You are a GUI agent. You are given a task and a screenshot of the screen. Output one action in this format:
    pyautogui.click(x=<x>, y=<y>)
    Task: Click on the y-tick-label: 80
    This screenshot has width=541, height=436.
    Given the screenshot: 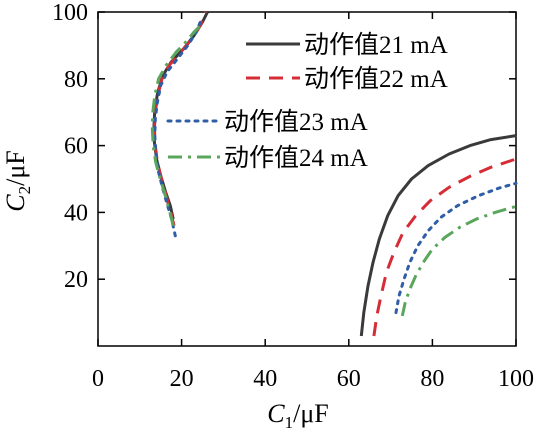 What is the action you would take?
    pyautogui.click(x=76, y=80)
    